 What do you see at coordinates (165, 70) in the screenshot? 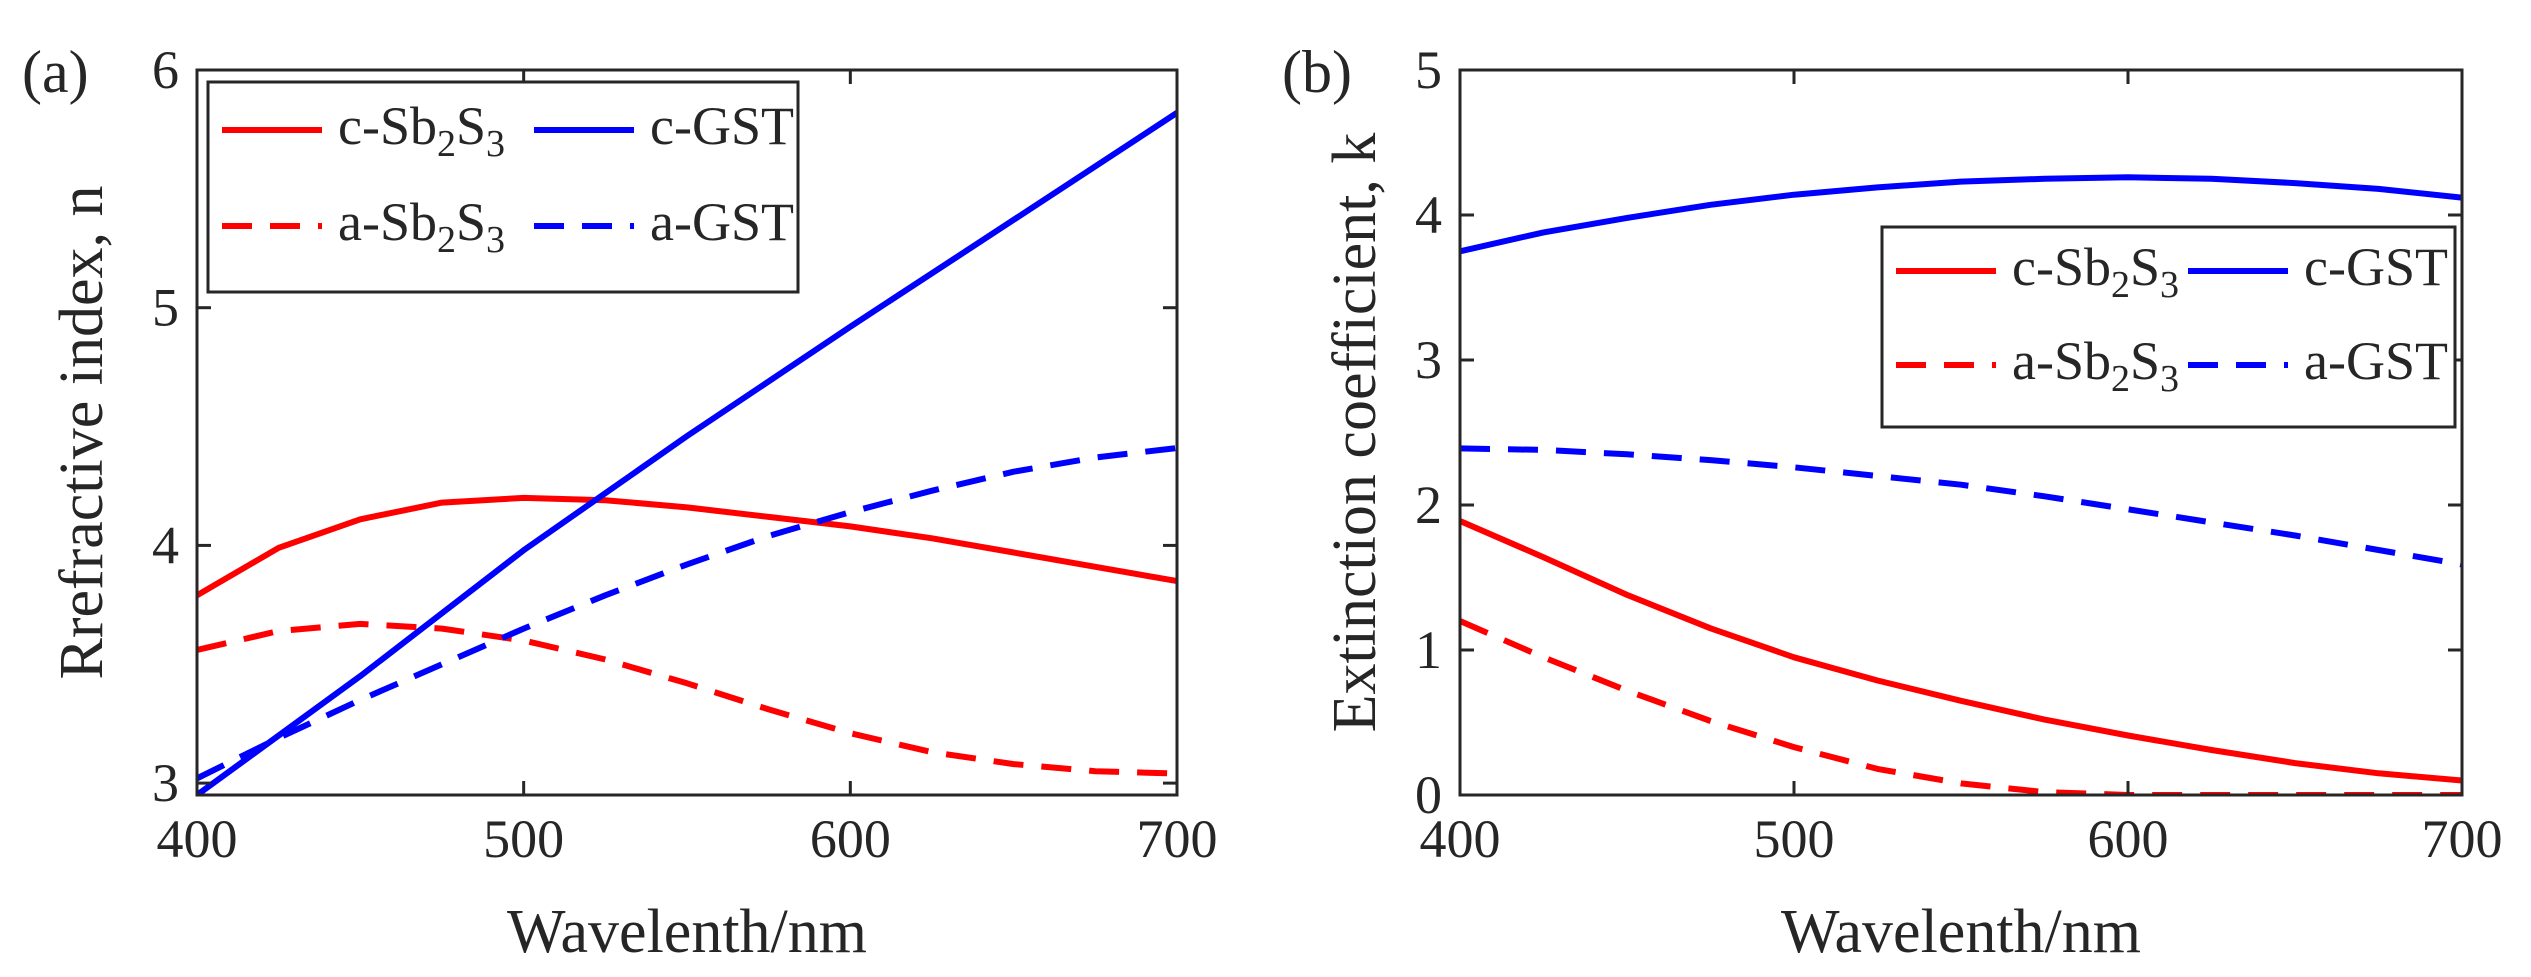
I see `y-tick-label: 6` at bounding box center [165, 70].